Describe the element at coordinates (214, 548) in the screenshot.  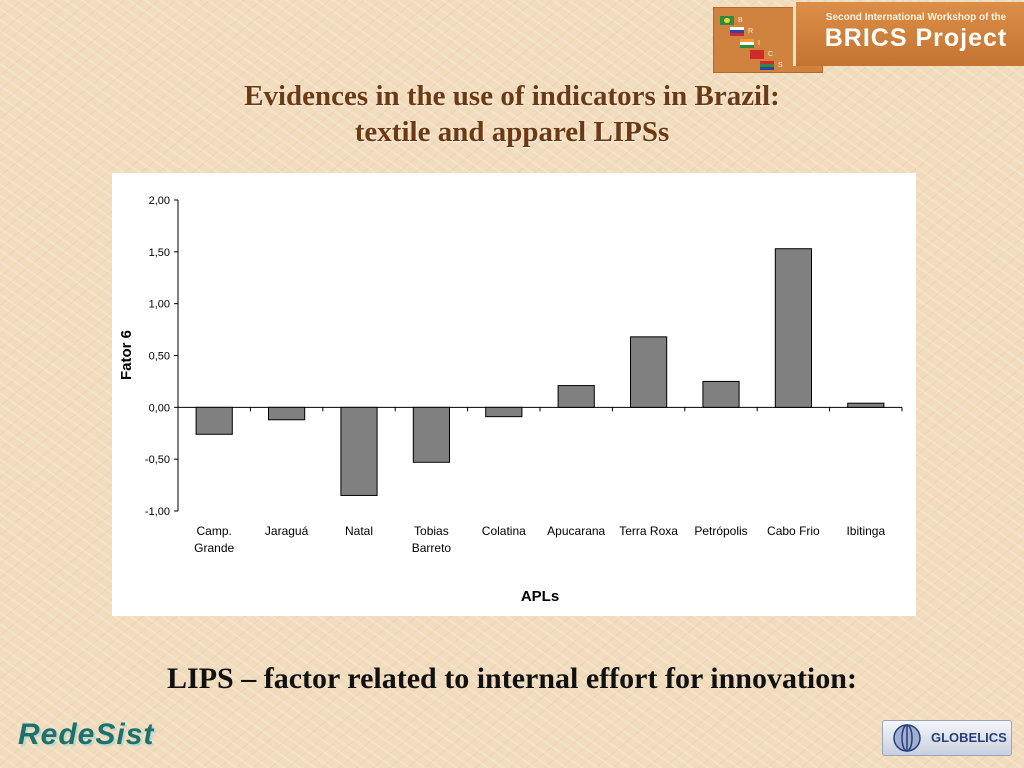
I see `x-category-label: Grande` at that location.